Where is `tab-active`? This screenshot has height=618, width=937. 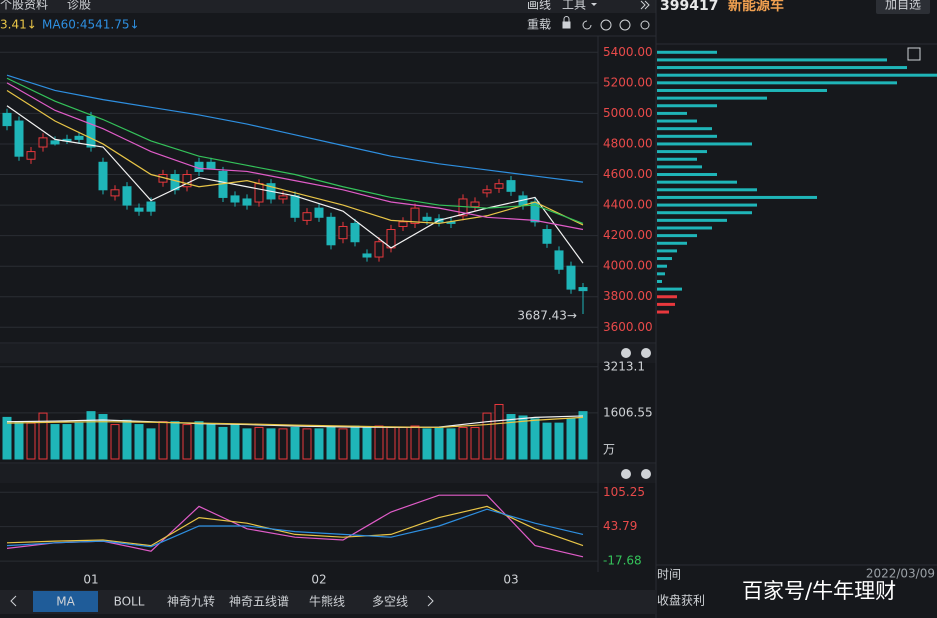
tab-active is located at coordinates (65, 601).